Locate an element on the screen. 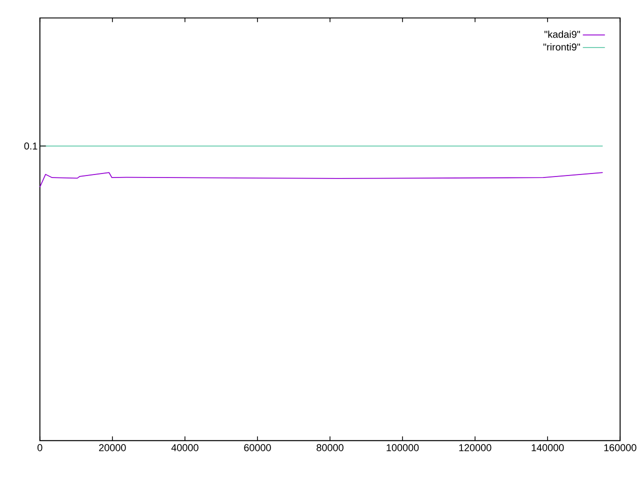 This screenshot has height=479, width=640. x-tick-label: 80000 is located at coordinates (330, 448).